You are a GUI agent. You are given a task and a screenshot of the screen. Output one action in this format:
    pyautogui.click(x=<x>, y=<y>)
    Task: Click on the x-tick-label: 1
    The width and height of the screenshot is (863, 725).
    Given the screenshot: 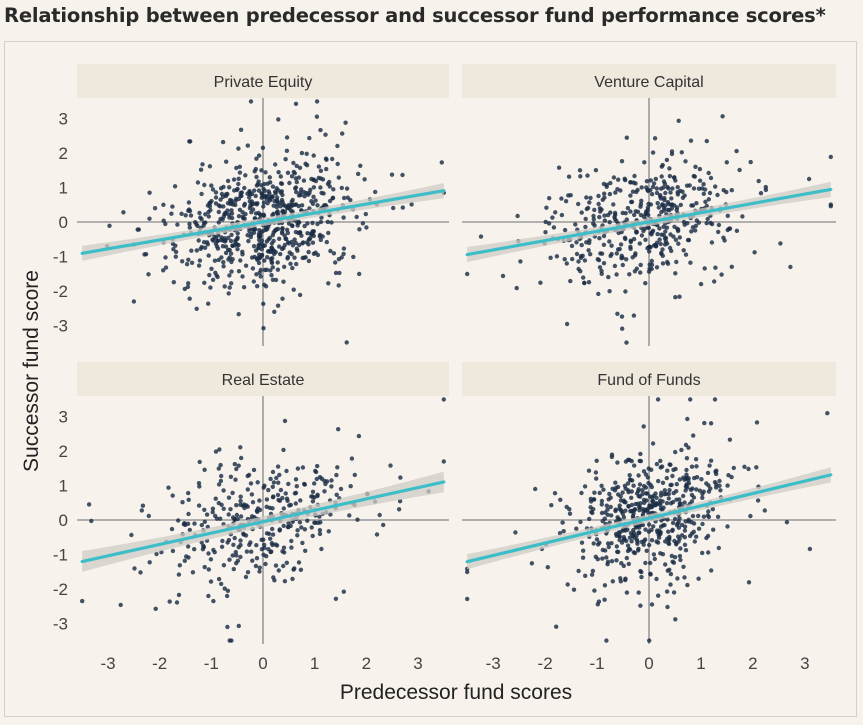 What is the action you would take?
    pyautogui.click(x=700, y=663)
    